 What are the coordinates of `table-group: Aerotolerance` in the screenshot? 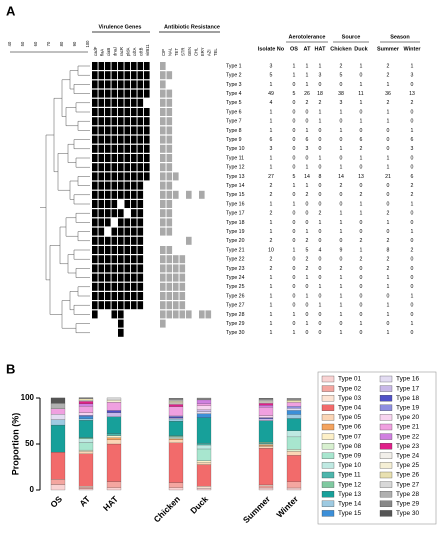 It's located at (307, 37).